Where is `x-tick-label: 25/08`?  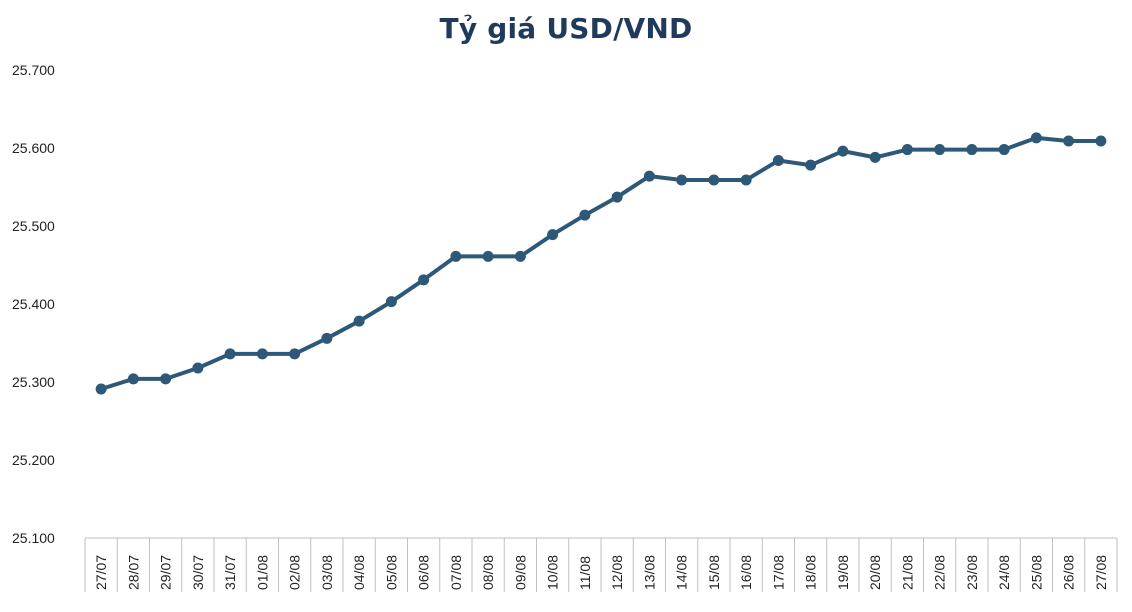
x-tick-label: 25/08 is located at coordinates (1036, 572).